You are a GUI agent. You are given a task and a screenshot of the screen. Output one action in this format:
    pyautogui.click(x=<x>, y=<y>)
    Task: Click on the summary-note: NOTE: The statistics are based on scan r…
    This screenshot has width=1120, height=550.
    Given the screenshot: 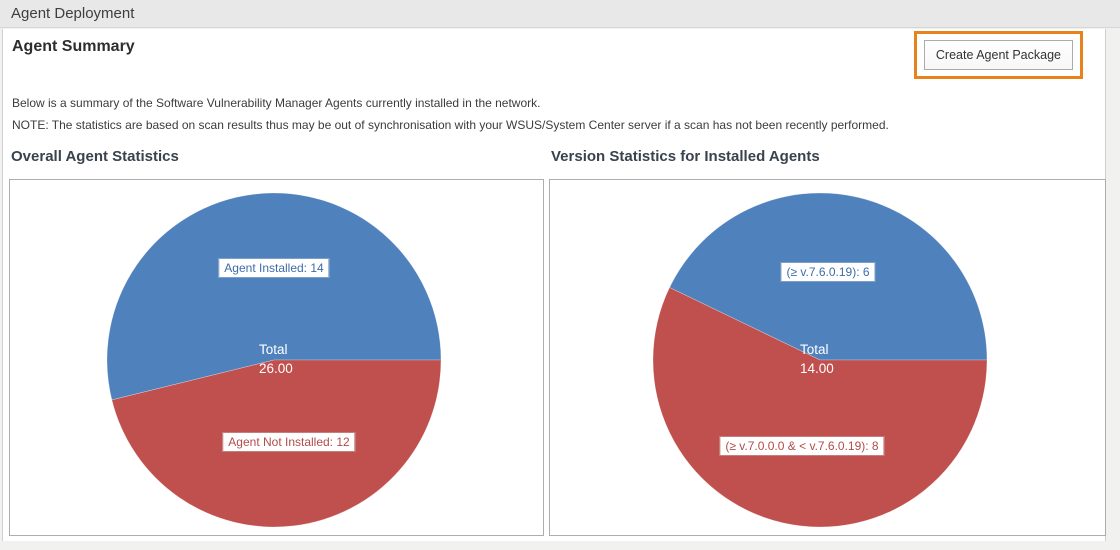 What is the action you would take?
    pyautogui.click(x=450, y=125)
    